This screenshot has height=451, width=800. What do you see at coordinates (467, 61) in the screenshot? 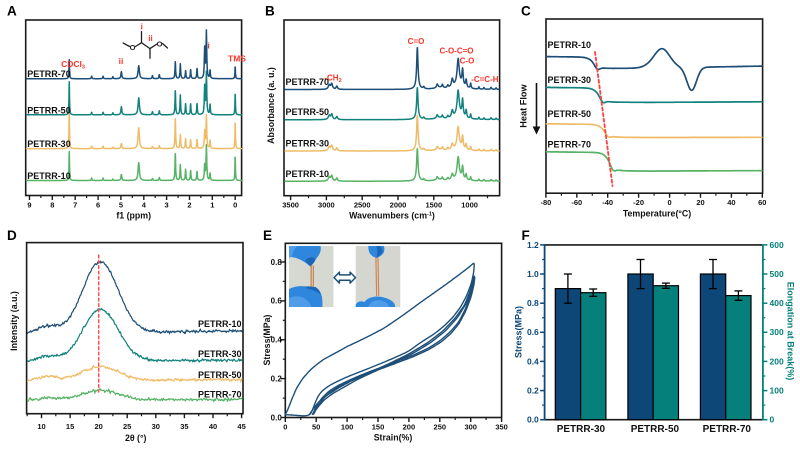
I see `svg-text: C-O` at bounding box center [467, 61].